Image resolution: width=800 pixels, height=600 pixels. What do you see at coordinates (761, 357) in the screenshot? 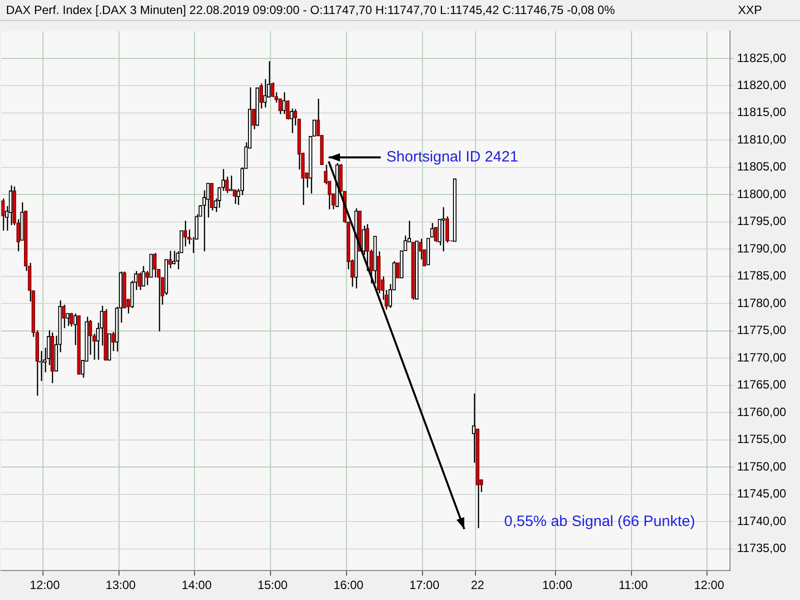
I see `y-tick-label: 11770,00` at bounding box center [761, 357].